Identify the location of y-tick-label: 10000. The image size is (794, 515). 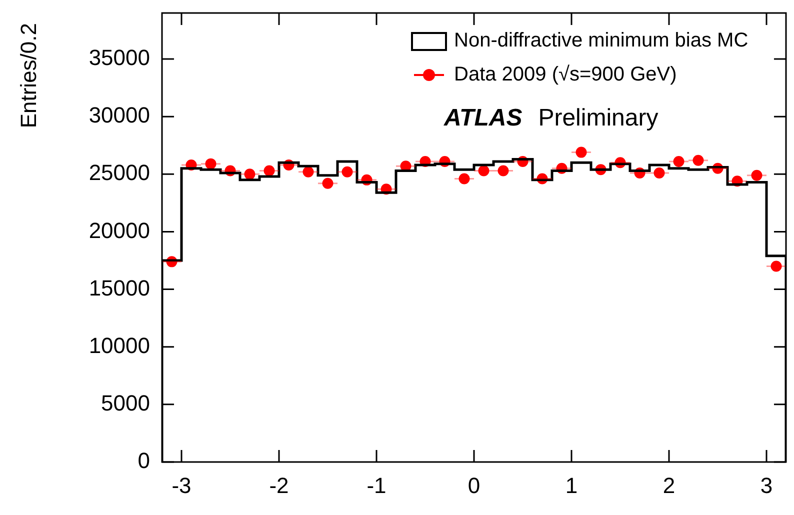
(119, 345).